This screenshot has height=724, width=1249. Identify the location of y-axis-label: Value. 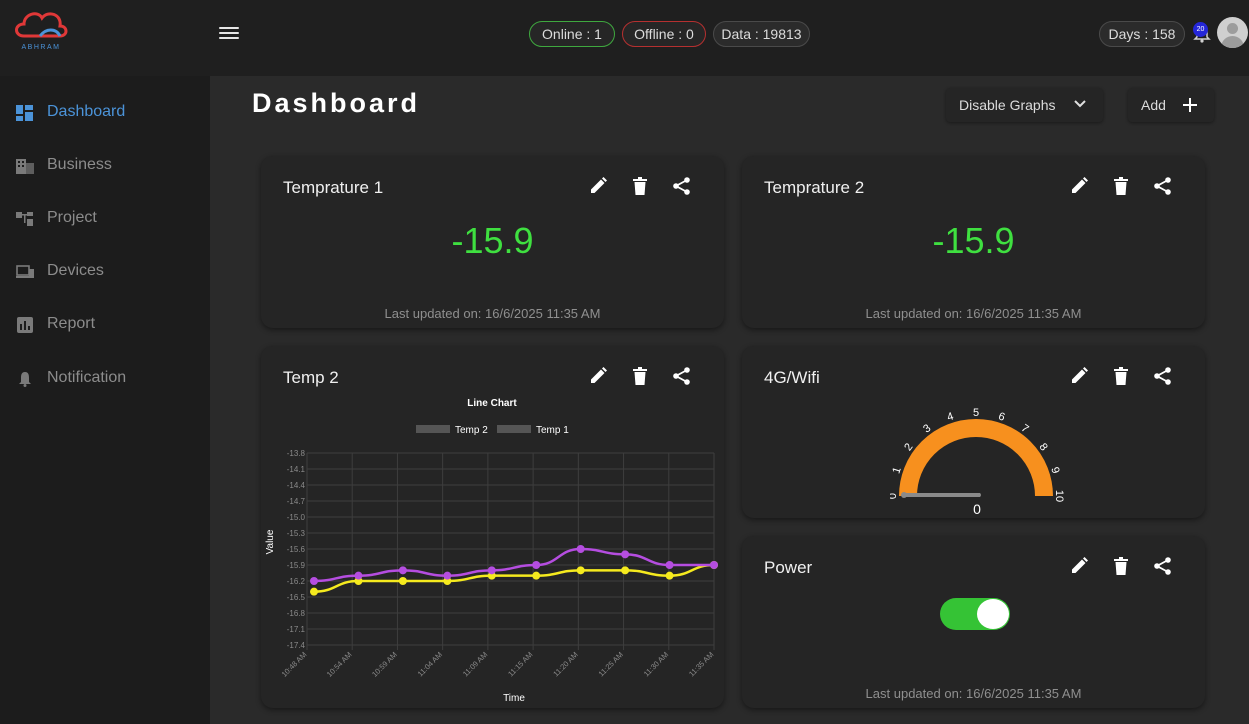
(270, 541).